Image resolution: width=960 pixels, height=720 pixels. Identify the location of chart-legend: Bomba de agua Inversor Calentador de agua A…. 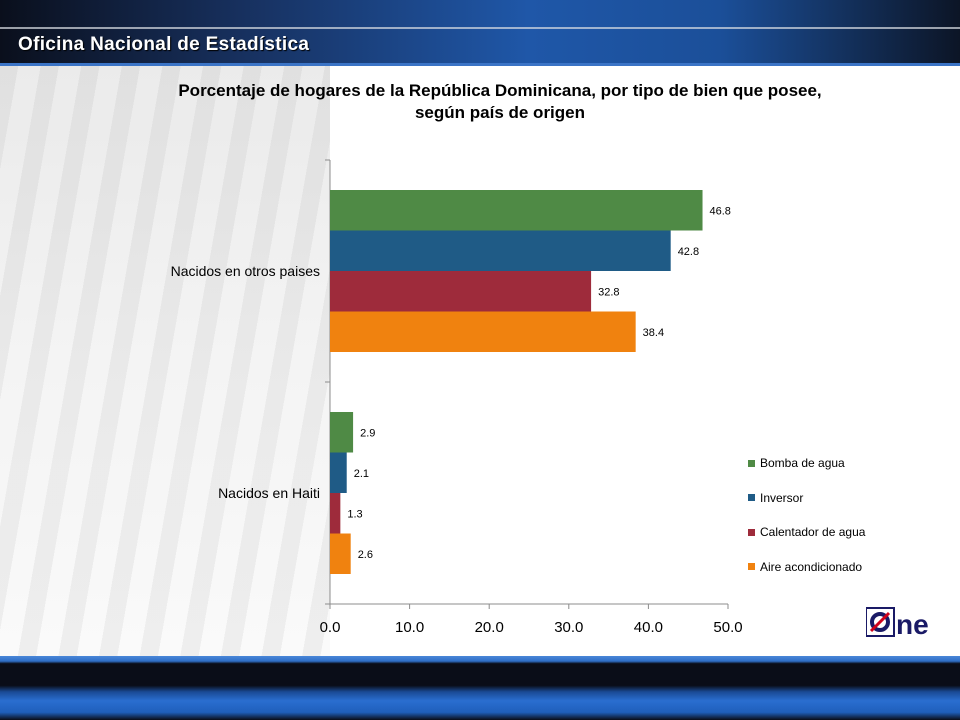
(843, 515).